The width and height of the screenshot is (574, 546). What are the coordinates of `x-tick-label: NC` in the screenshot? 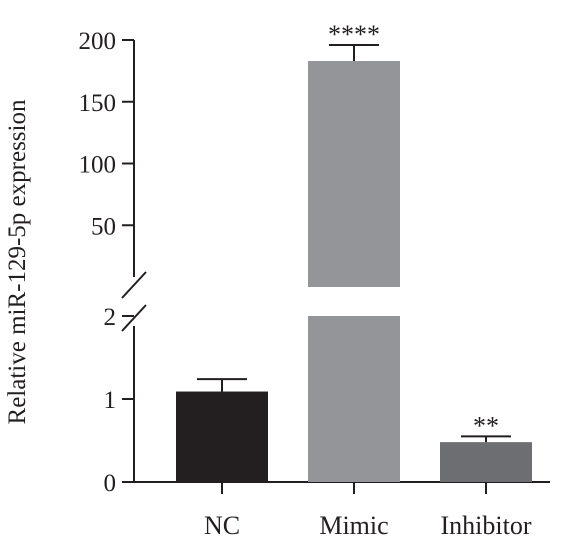 It's located at (222, 525).